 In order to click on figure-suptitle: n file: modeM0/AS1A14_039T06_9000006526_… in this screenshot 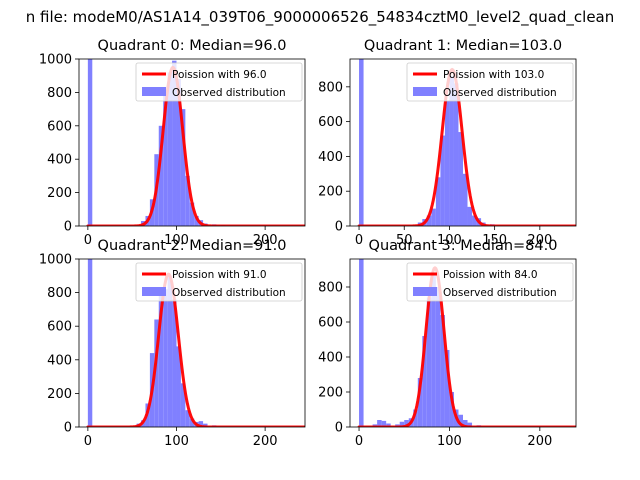, I will do `click(320, 17)`.